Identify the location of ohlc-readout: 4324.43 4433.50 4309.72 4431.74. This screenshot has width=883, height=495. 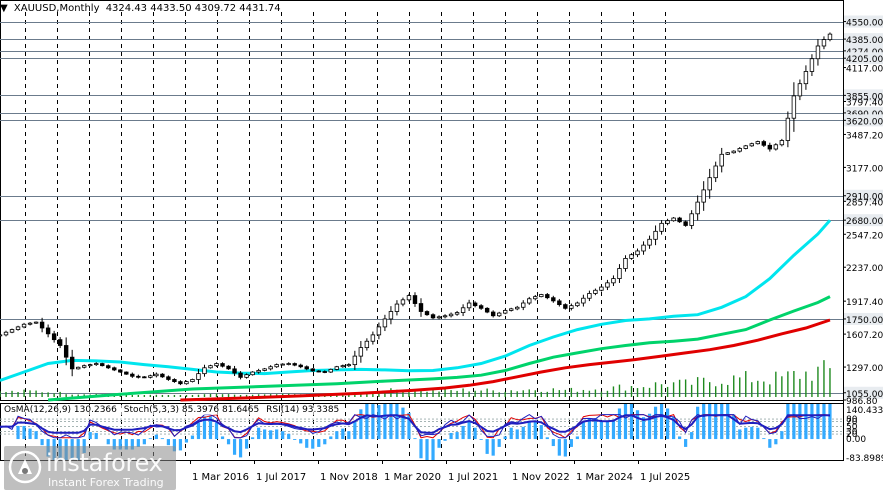
(193, 8).